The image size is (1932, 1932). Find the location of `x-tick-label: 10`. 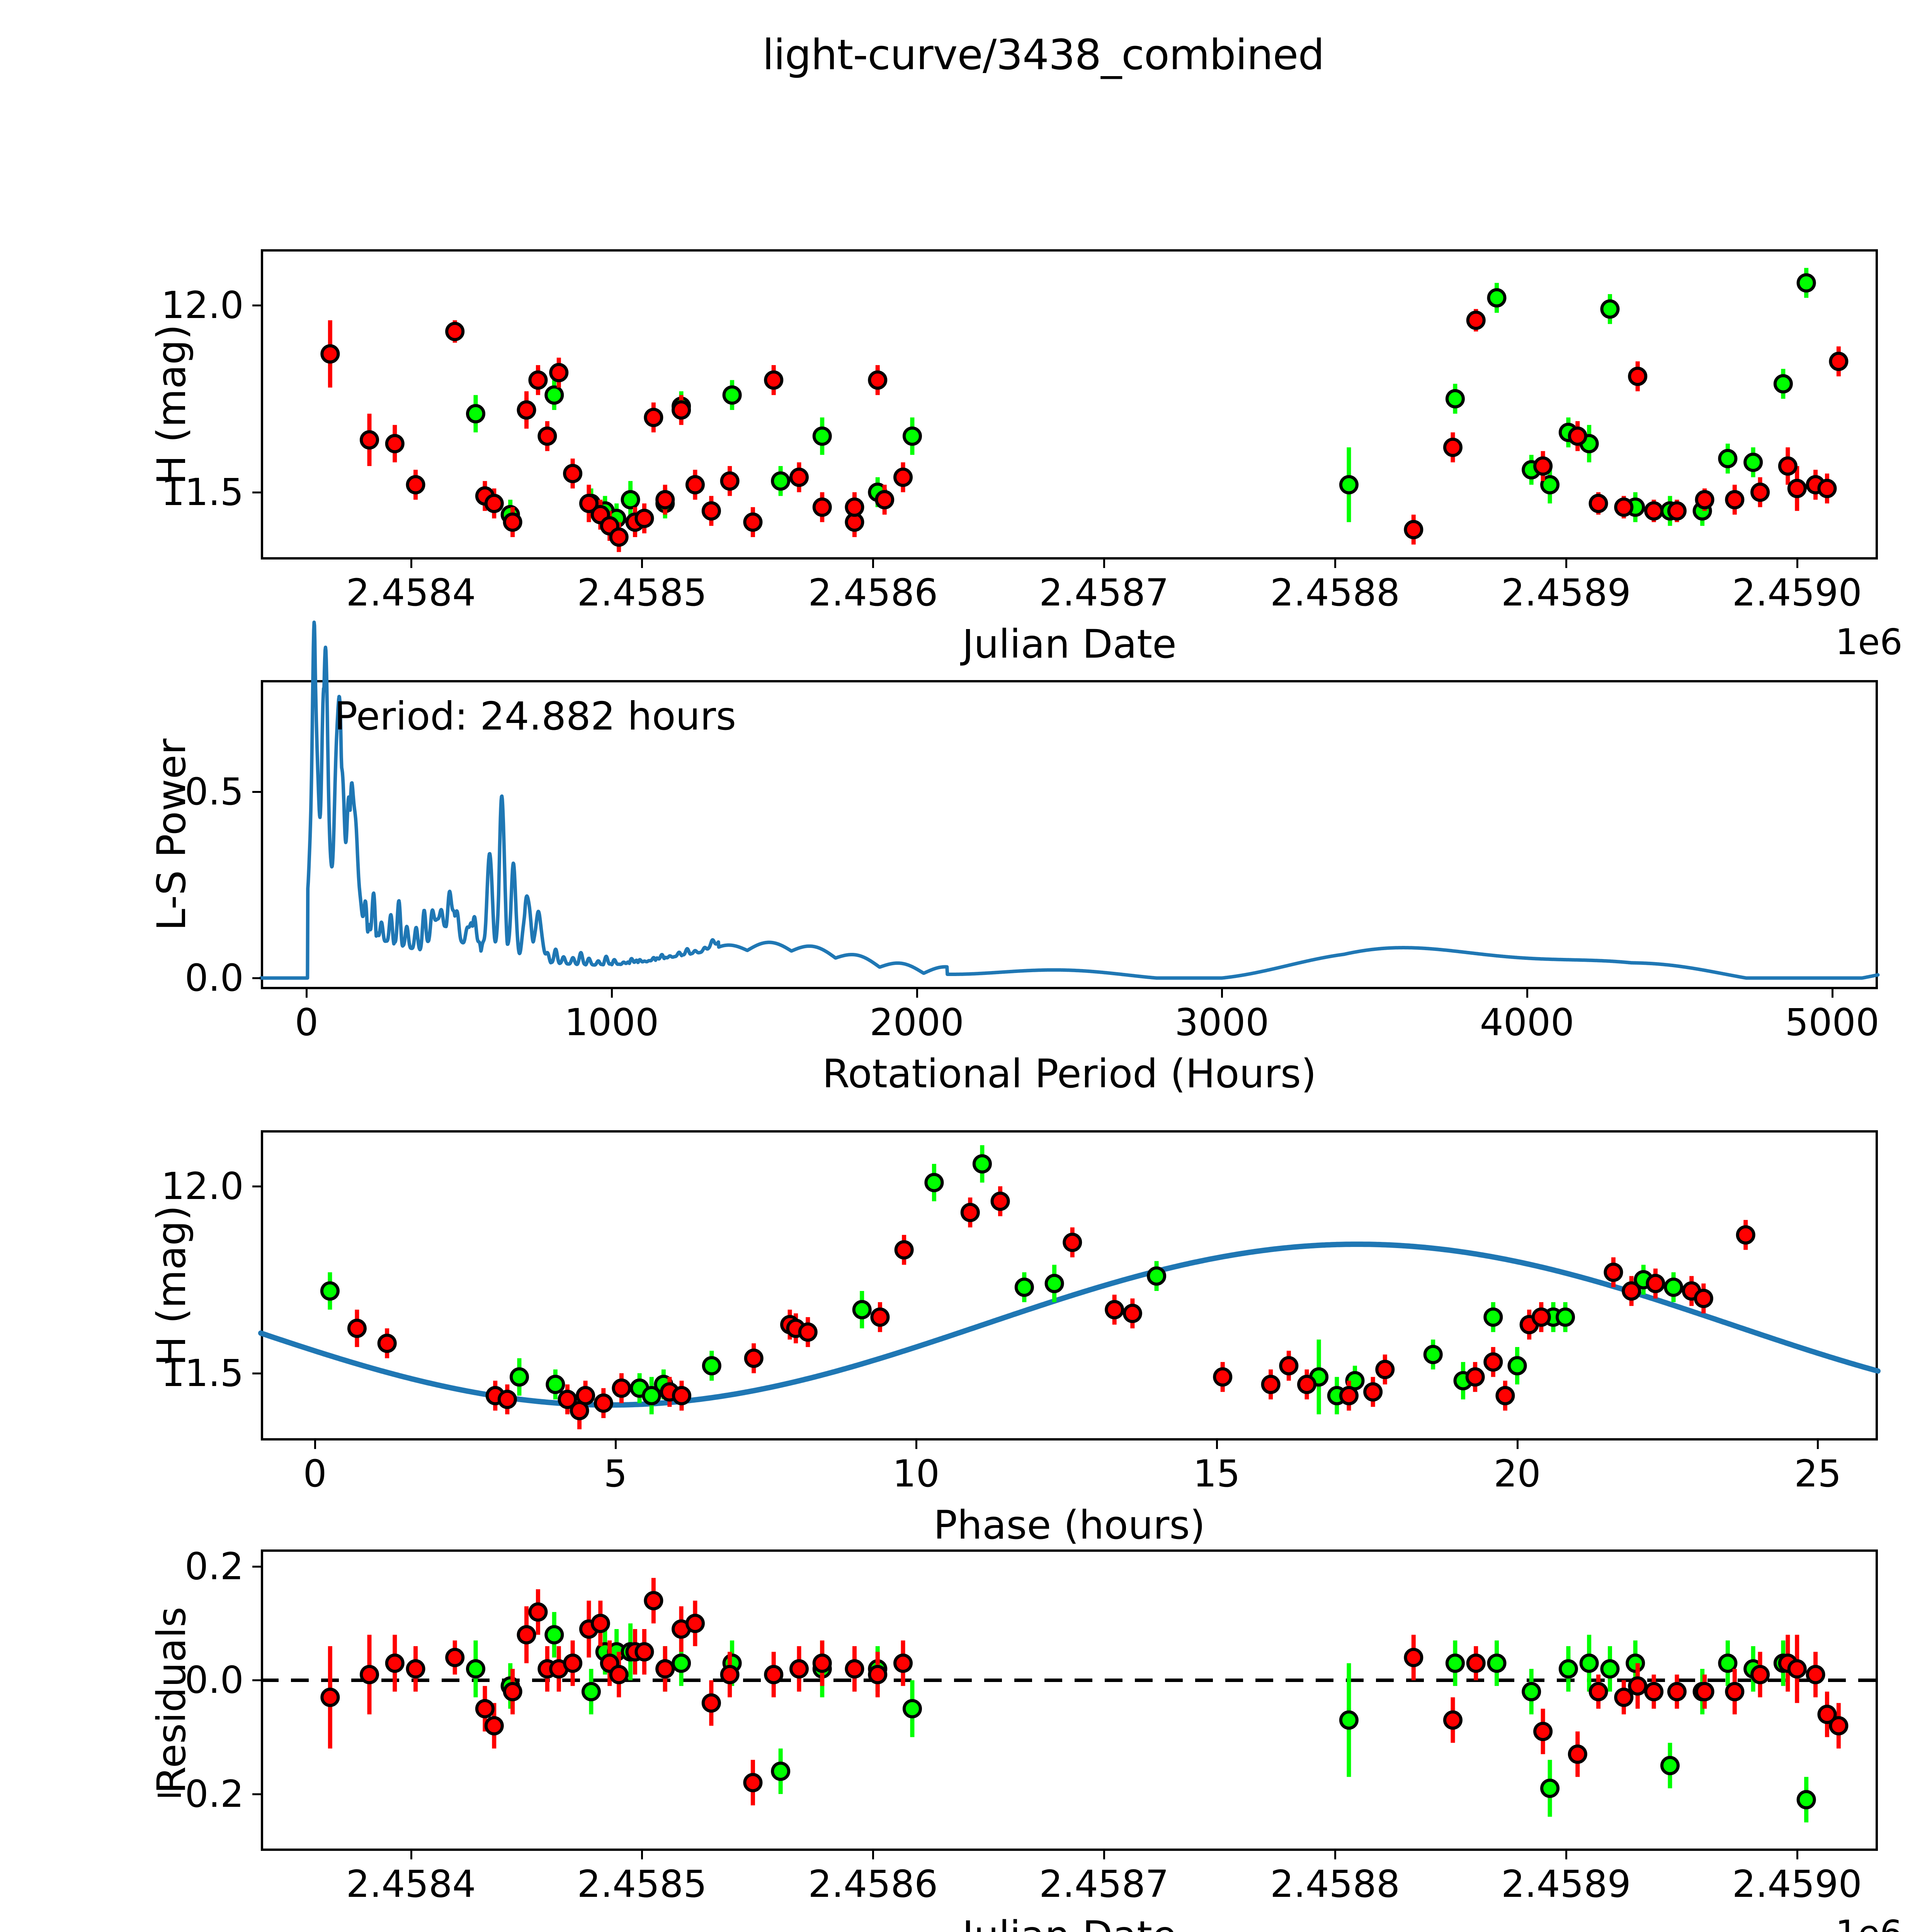

x-tick-label: 10 is located at coordinates (916, 1474).